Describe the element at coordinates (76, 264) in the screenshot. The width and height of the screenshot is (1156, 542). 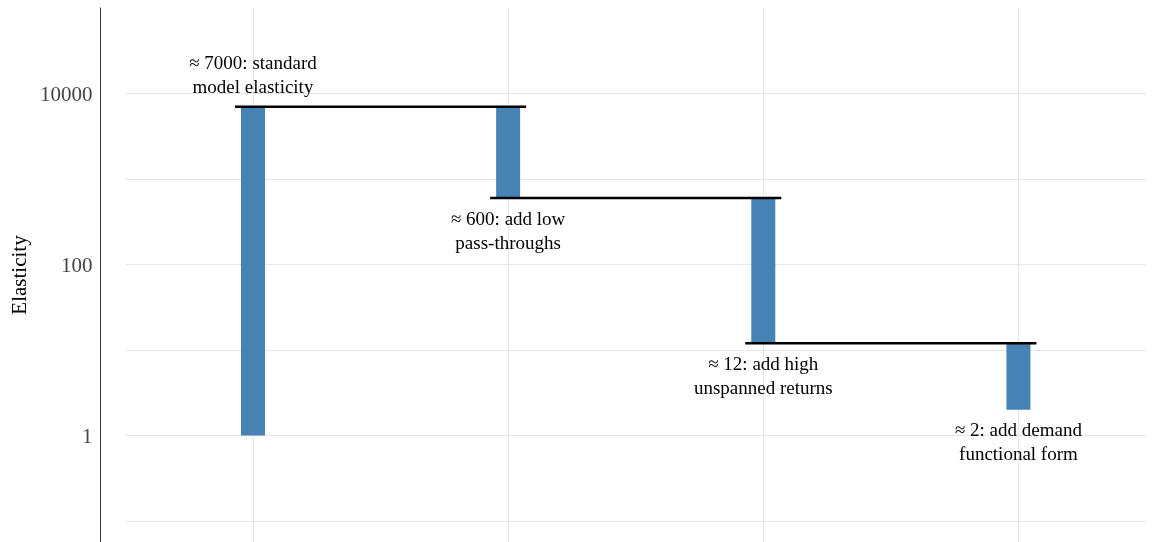
I see `y-tick-label: 100` at that location.